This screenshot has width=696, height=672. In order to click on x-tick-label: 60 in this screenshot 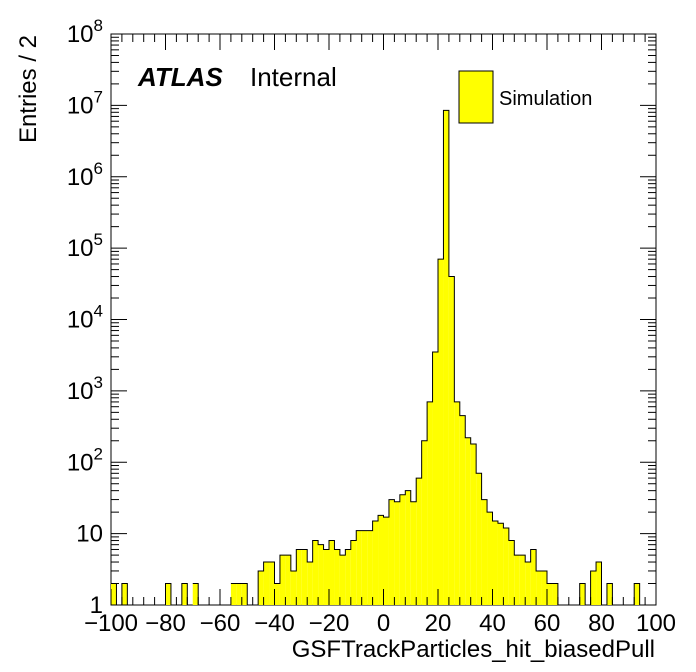, I will do `click(547, 623)`.